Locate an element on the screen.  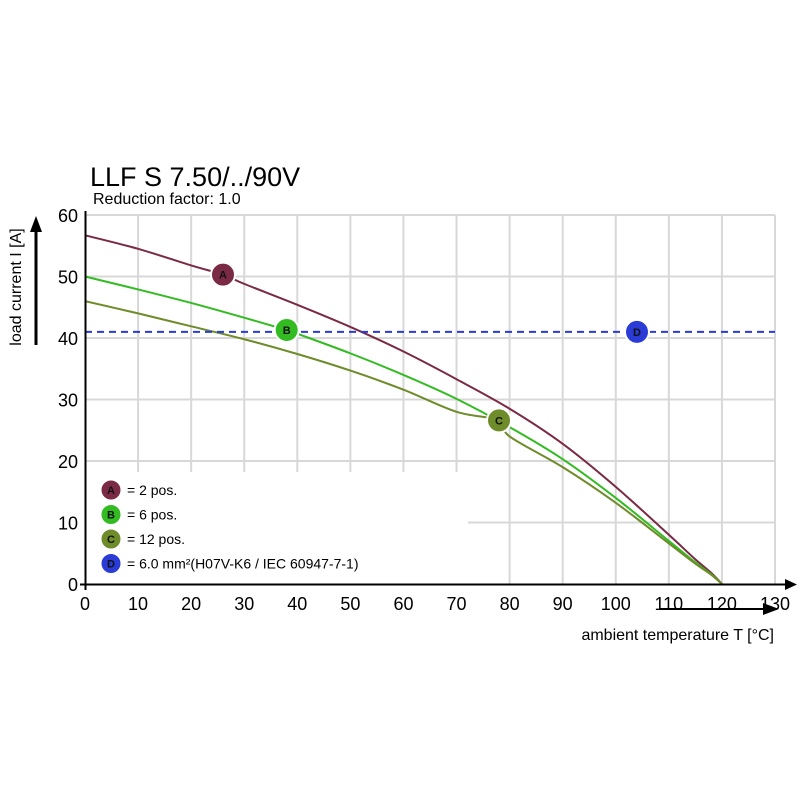
x-tick-label: 70 is located at coordinates (457, 604).